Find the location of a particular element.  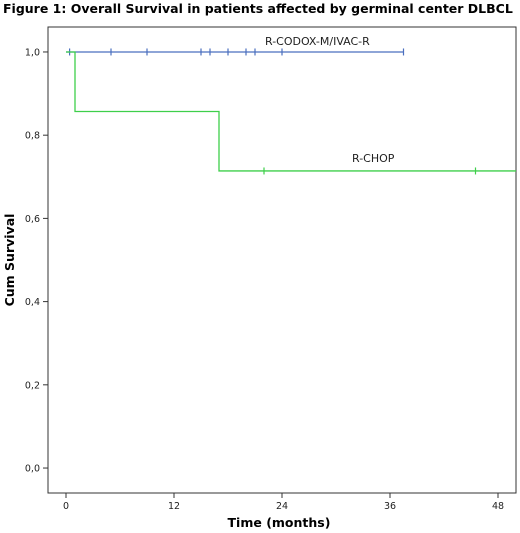

x-axis: 0 12 24 36 48 is located at coordinates (283, 502).